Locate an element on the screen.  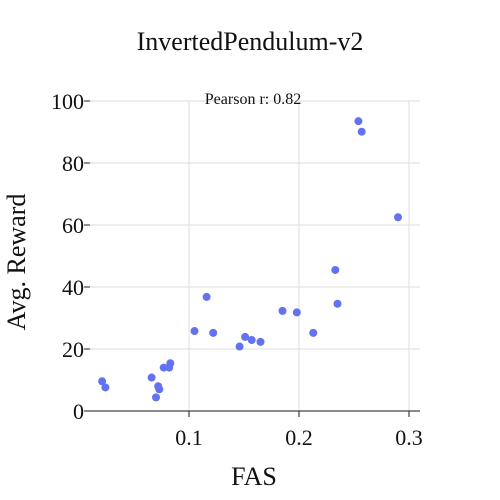
pearson-annotation: Pearson r: 0.82 is located at coordinates (253, 99).